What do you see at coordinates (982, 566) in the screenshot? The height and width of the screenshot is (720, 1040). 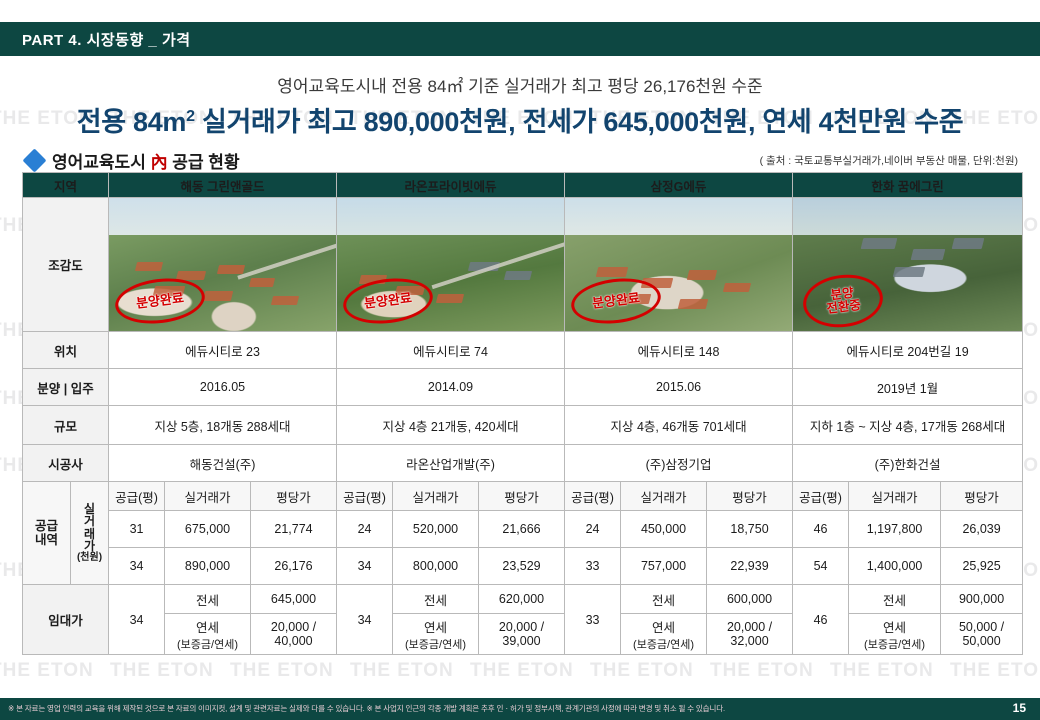 I see `price-unit-4-2: 25,925` at bounding box center [982, 566].